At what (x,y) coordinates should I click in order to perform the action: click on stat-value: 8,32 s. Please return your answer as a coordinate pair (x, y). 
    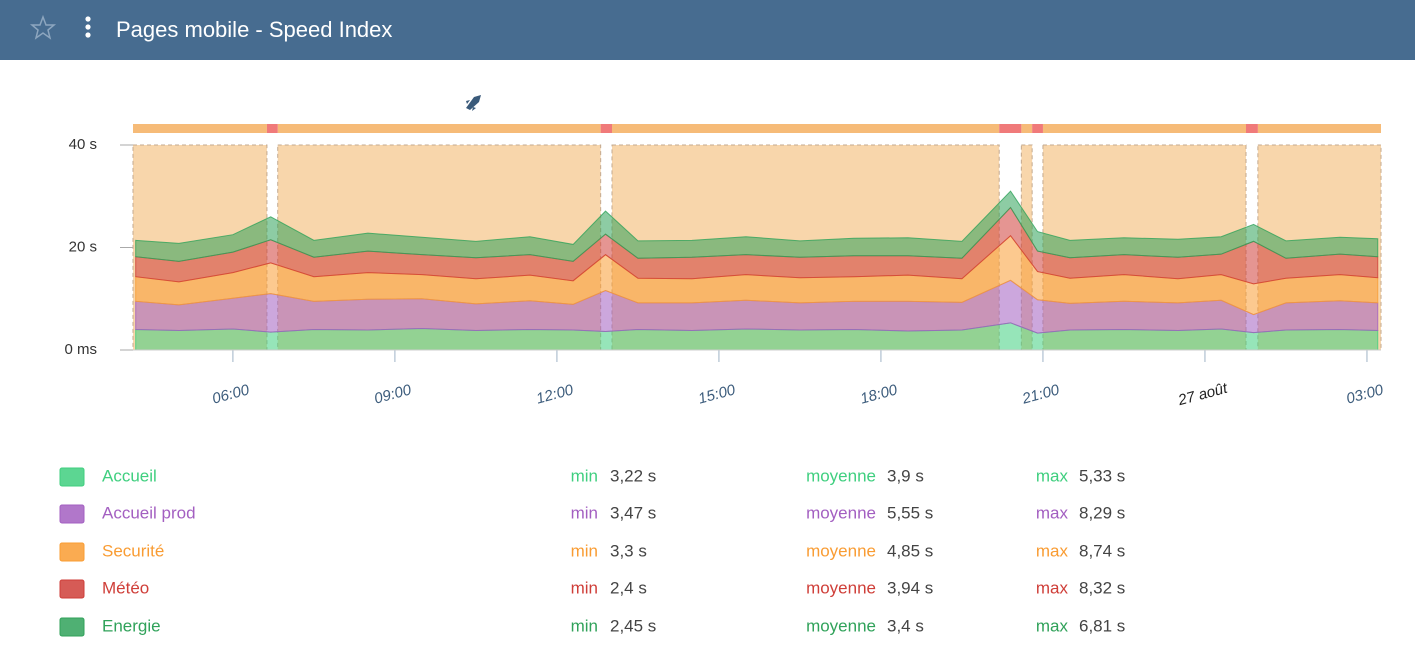
    Looking at the image, I should click on (1102, 587).